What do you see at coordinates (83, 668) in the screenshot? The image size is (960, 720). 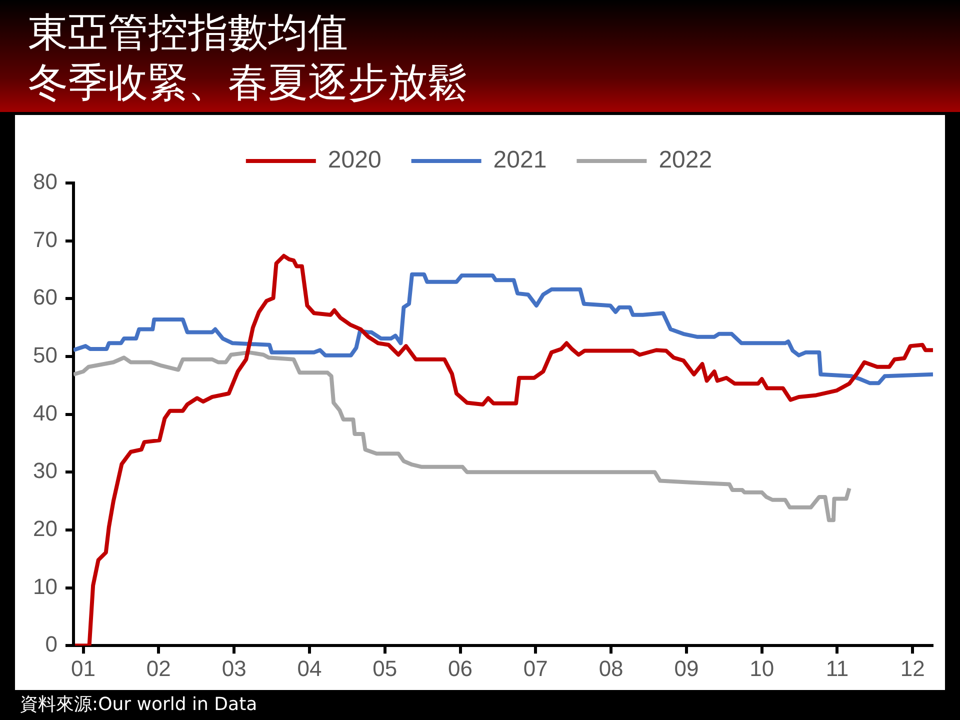 I see `x-tick-label: 01` at bounding box center [83, 668].